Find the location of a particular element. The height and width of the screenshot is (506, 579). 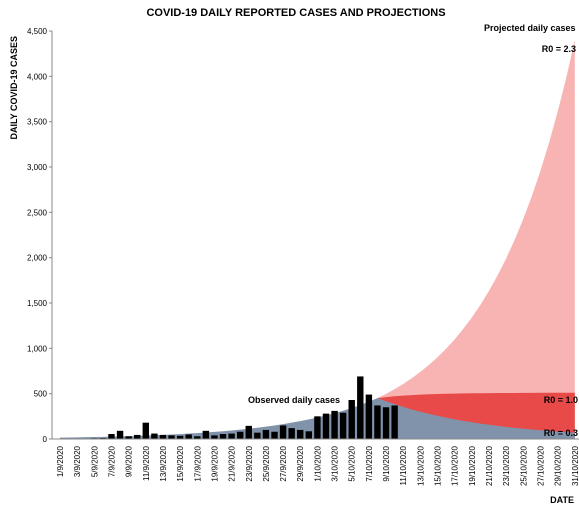

x-tick-label: 5/10/2020 is located at coordinates (352, 463).